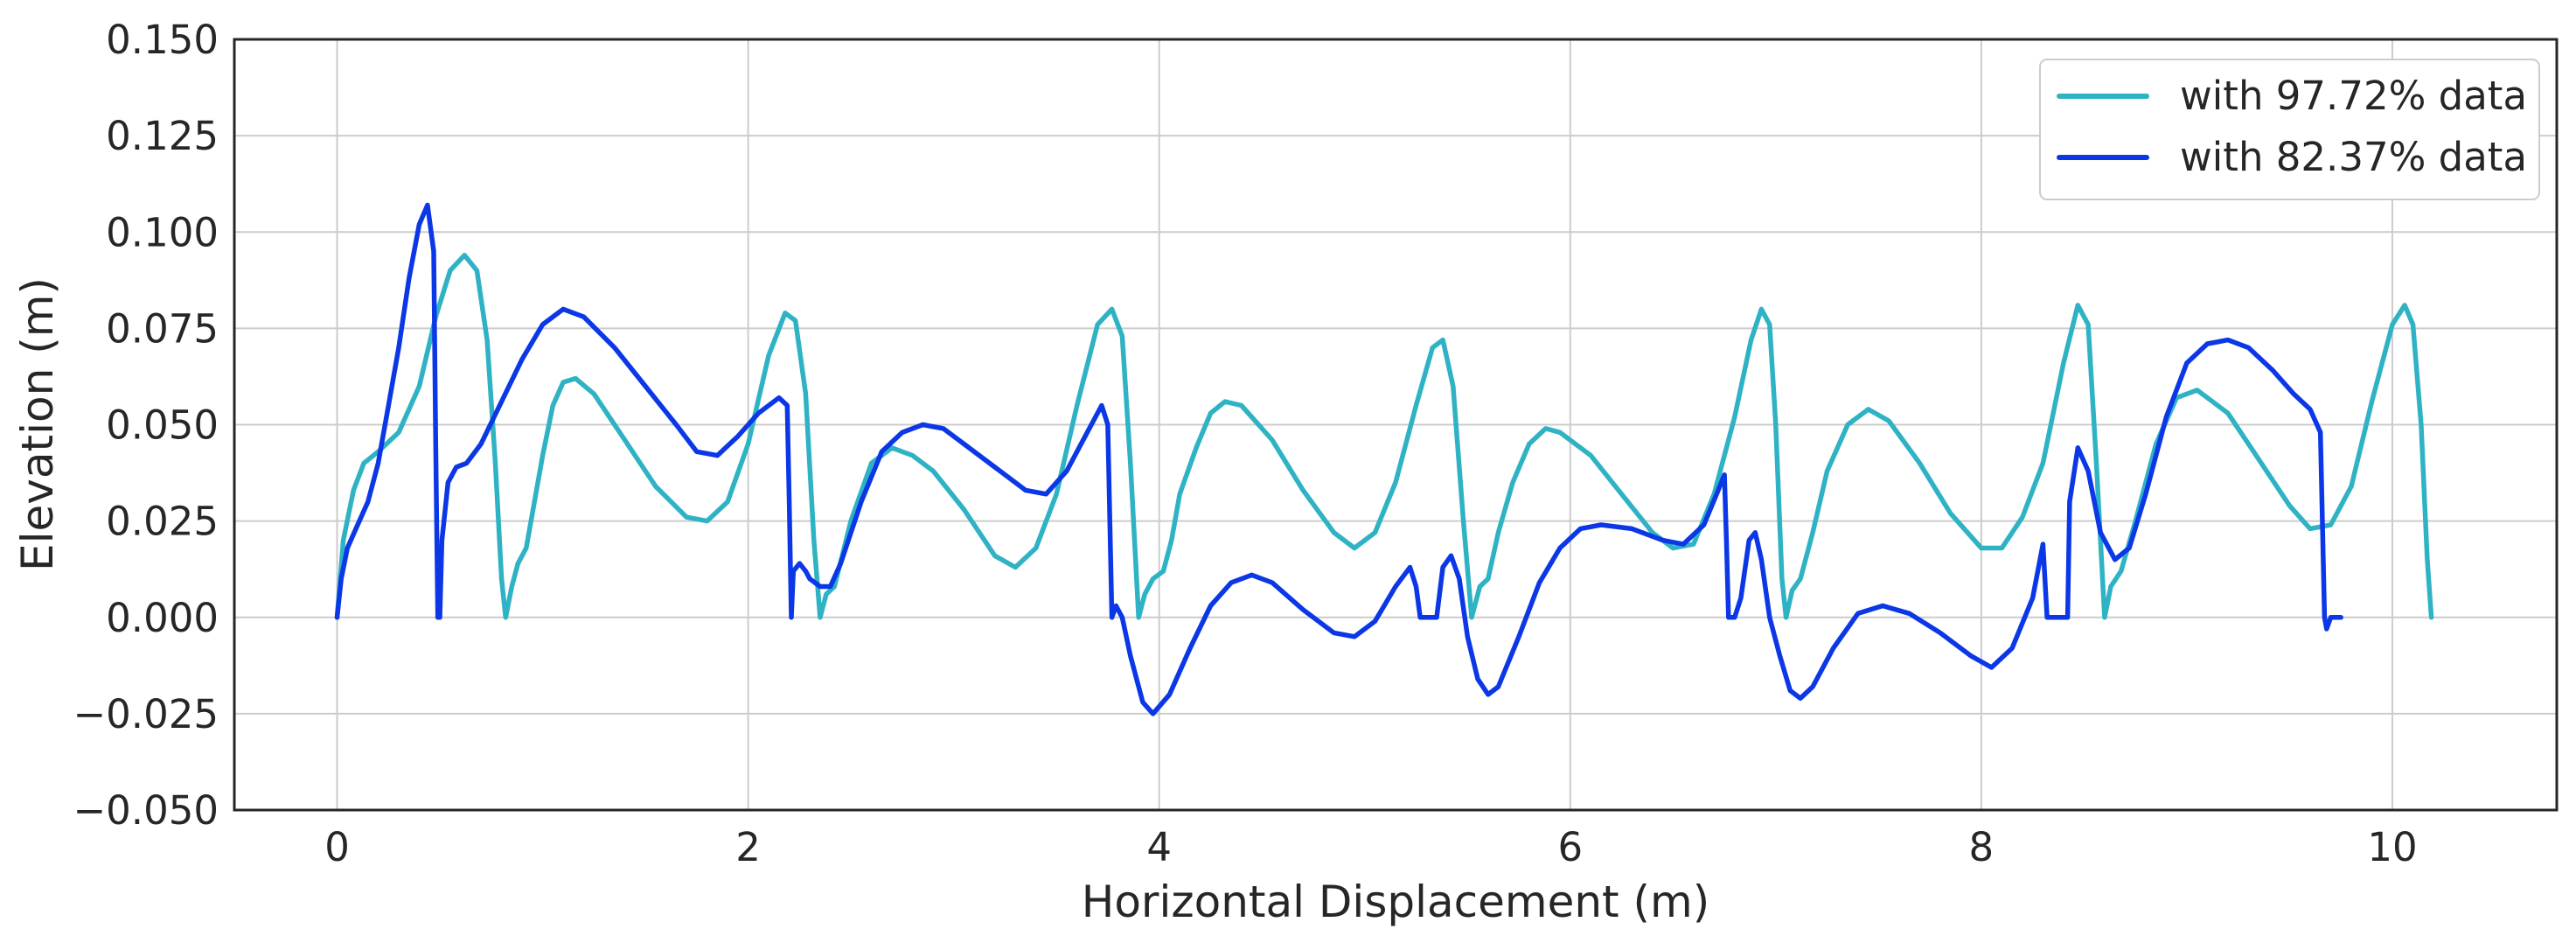  I want to click on y-tick-label: 0.025, so click(162, 522).